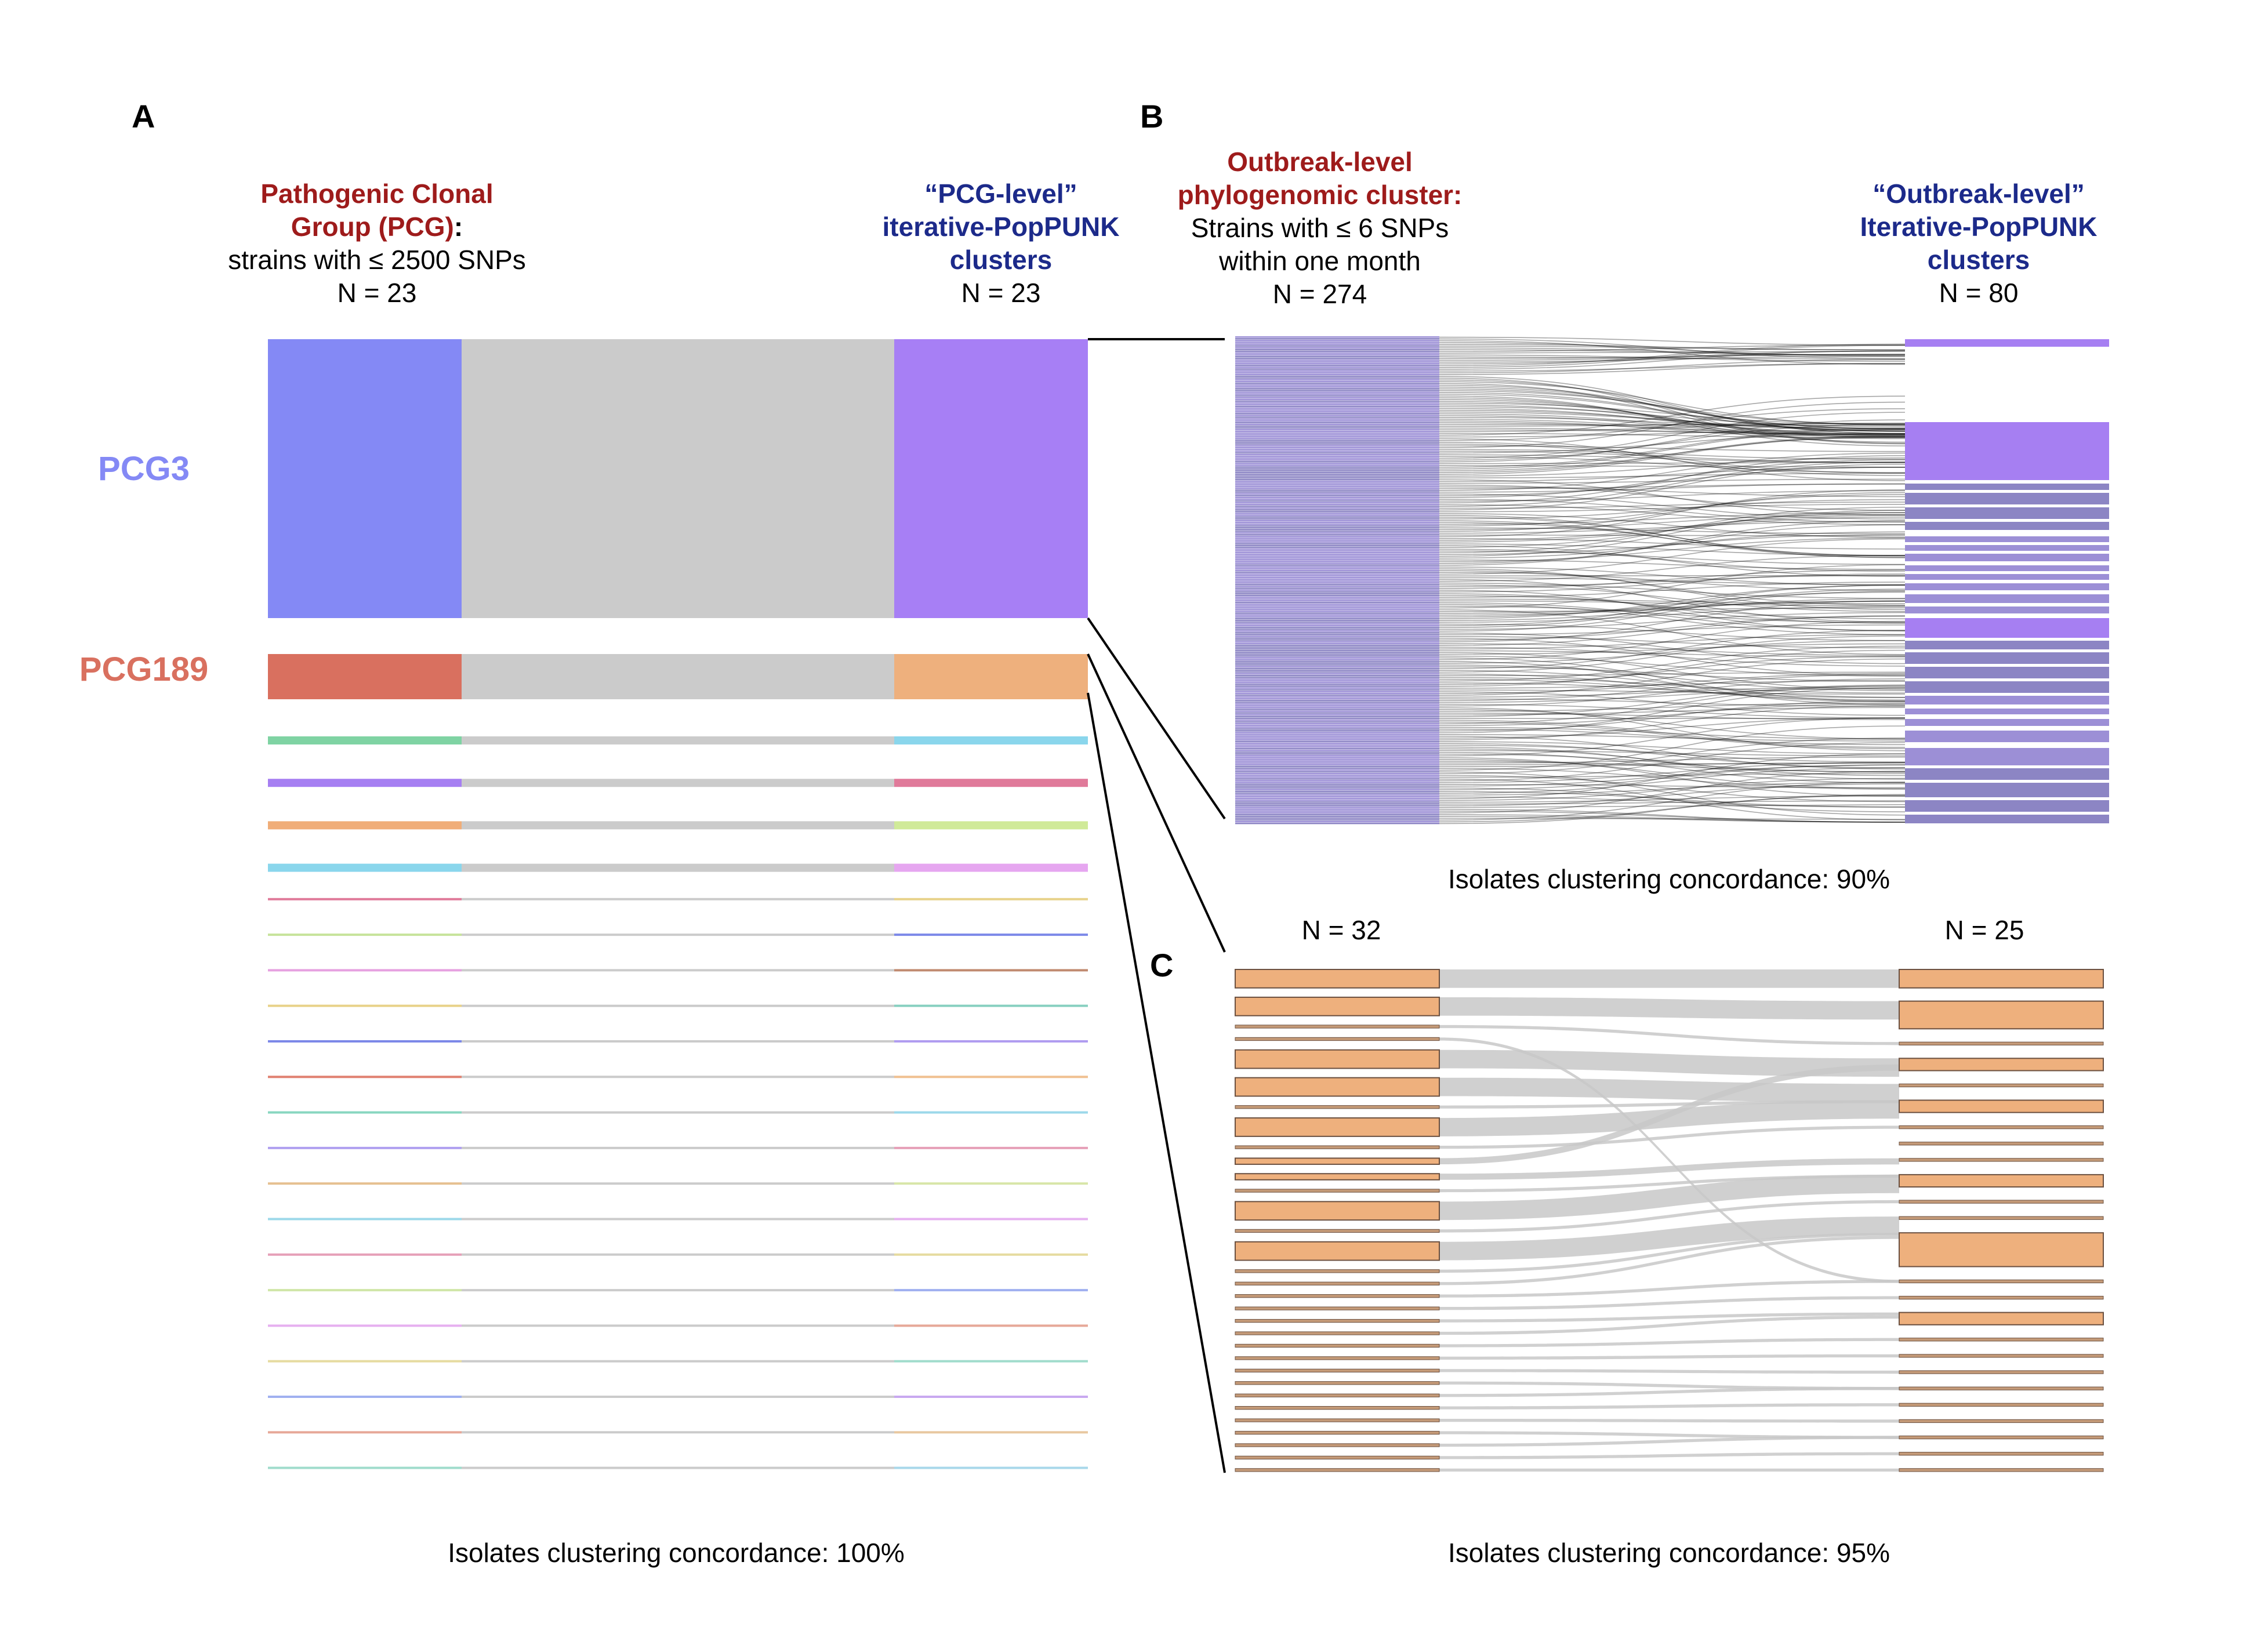 Image resolution: width=2268 pixels, height=1649 pixels. I want to click on panel-a-left-header-line1: Pathogenic Clonal, so click(376, 194).